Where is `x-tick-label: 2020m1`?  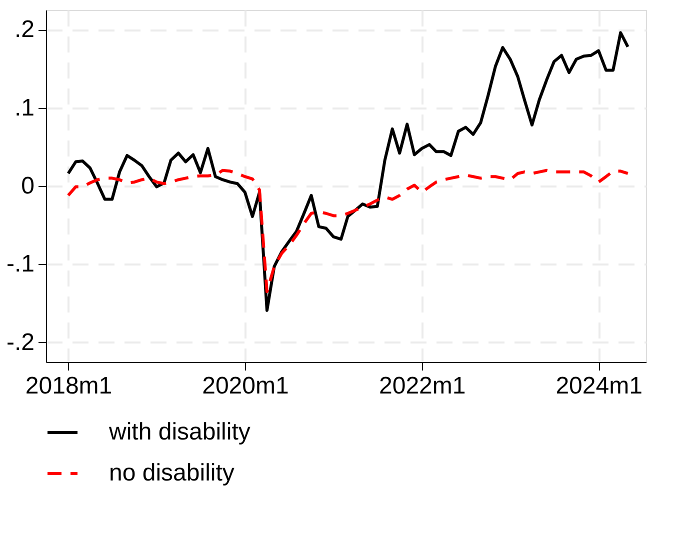
x-tick-label: 2020m1 is located at coordinates (245, 386).